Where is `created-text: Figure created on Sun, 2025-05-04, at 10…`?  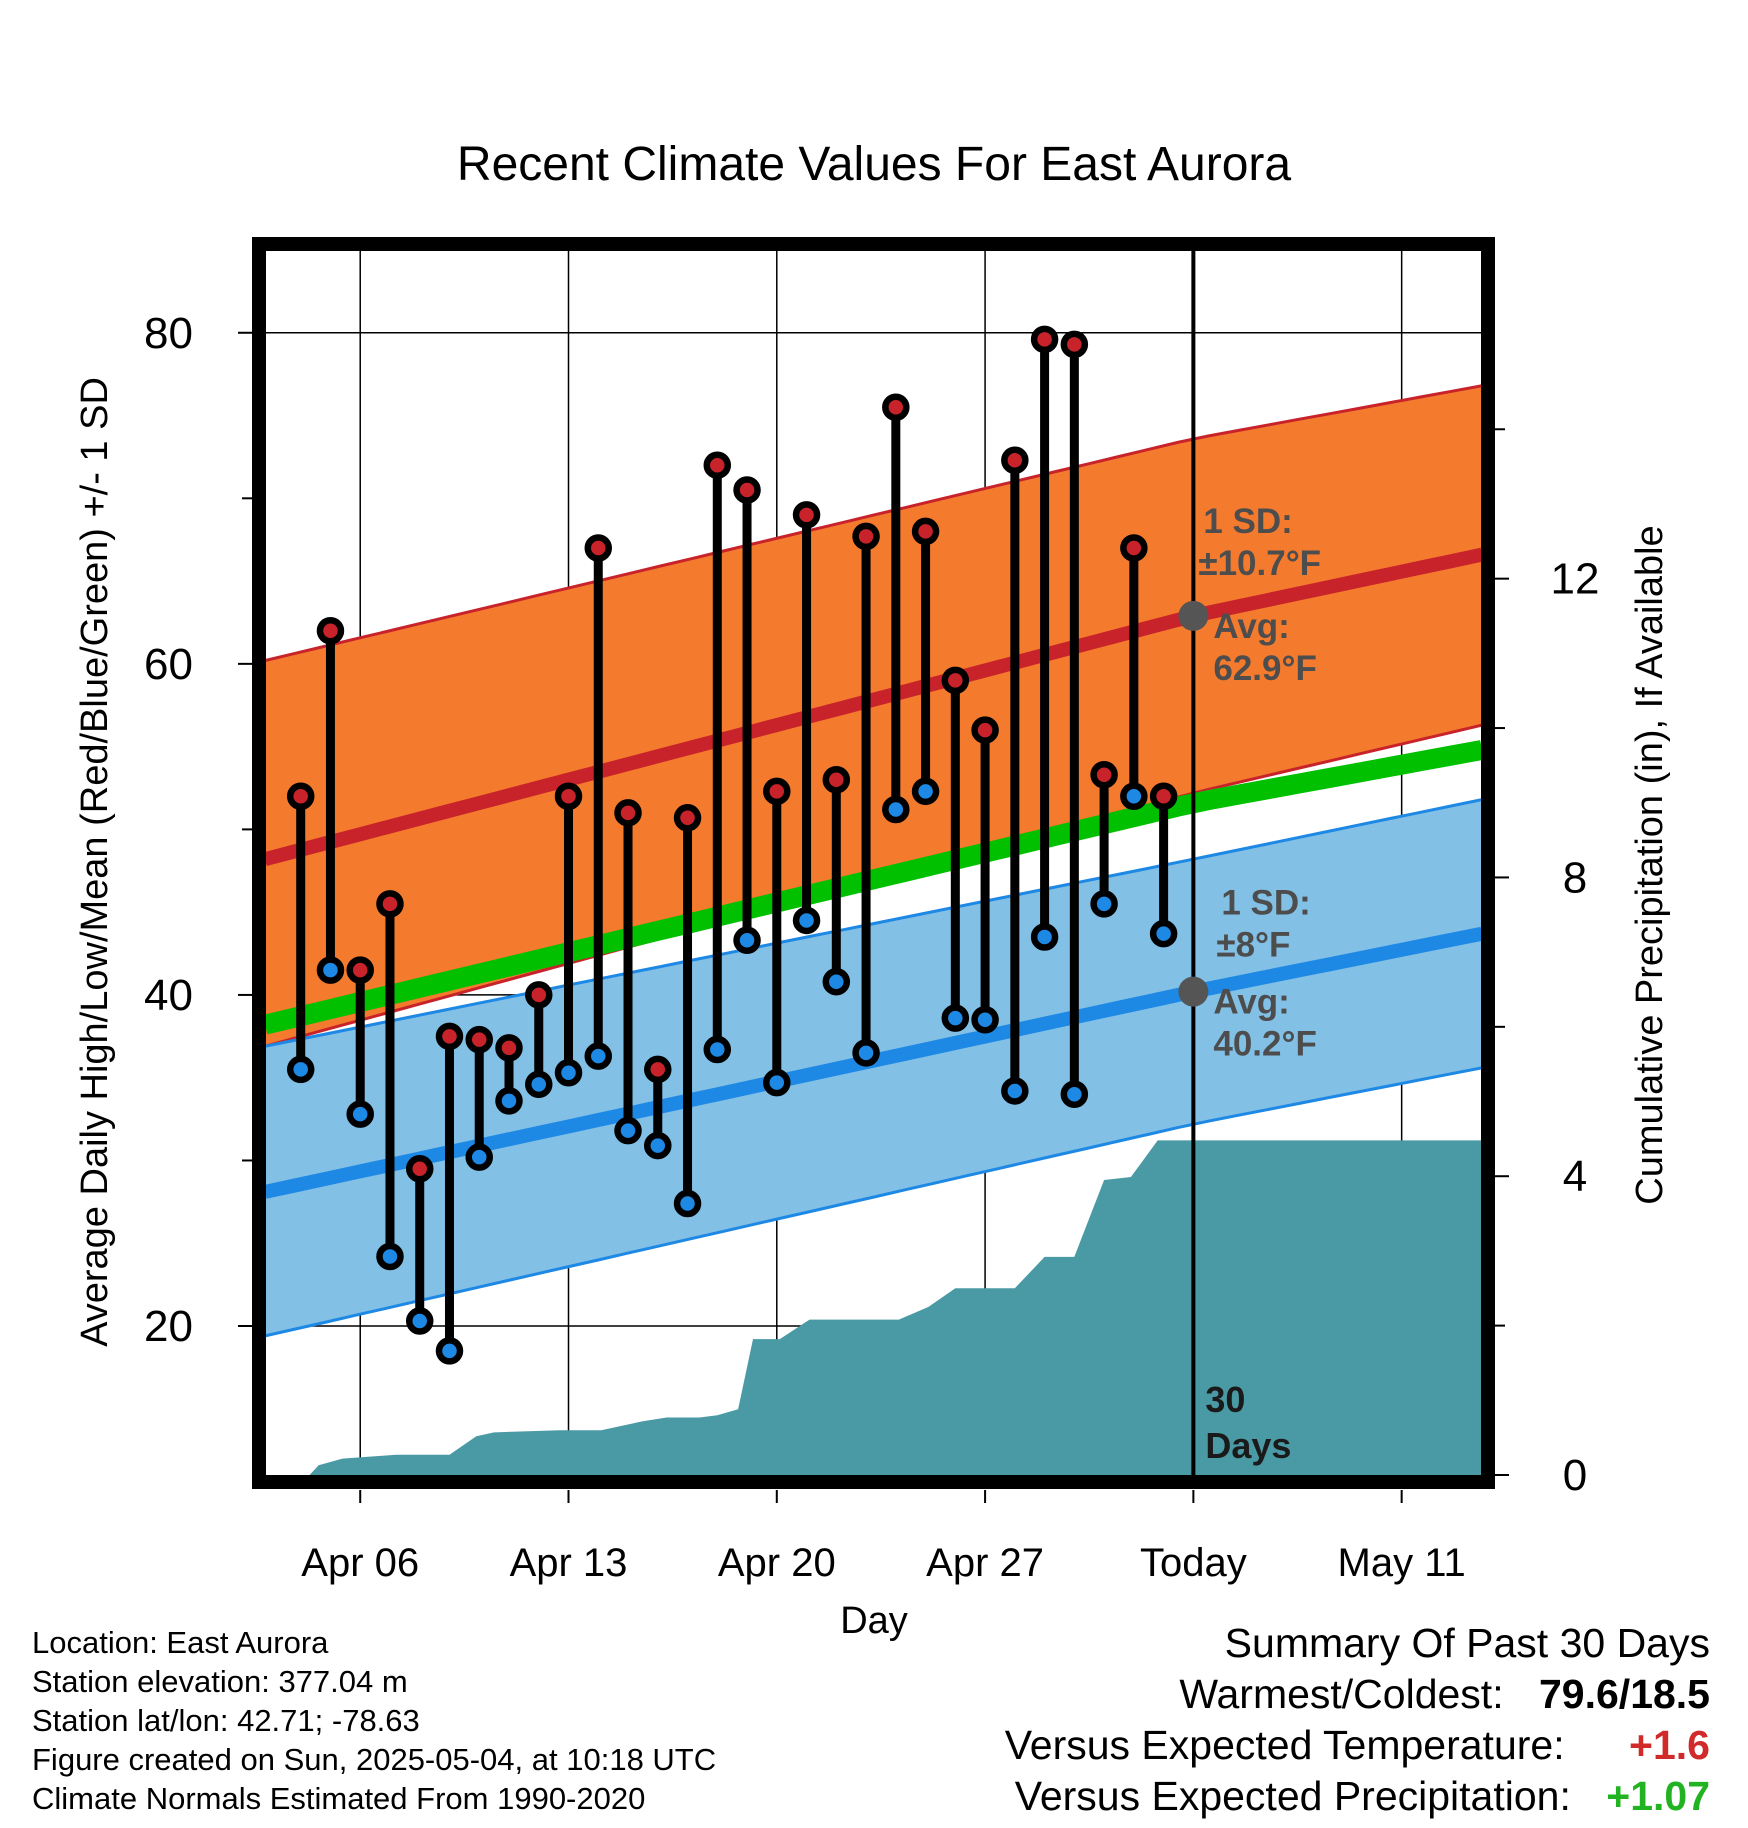 created-text: Figure created on Sun, 2025-05-04, at 10… is located at coordinates (374, 1759).